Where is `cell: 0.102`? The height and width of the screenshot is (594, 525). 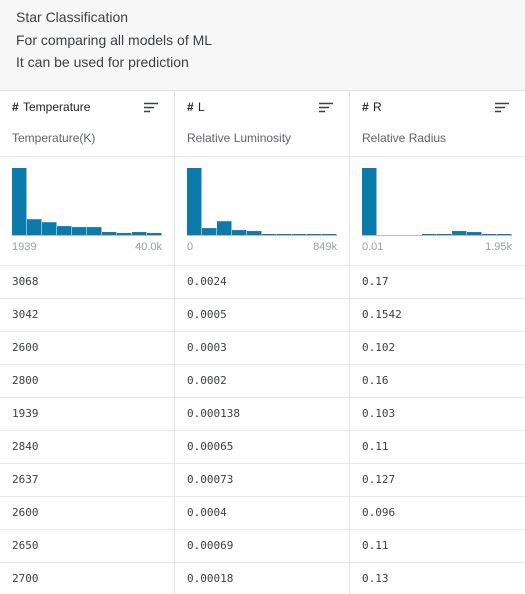
cell: 0.102 is located at coordinates (379, 347).